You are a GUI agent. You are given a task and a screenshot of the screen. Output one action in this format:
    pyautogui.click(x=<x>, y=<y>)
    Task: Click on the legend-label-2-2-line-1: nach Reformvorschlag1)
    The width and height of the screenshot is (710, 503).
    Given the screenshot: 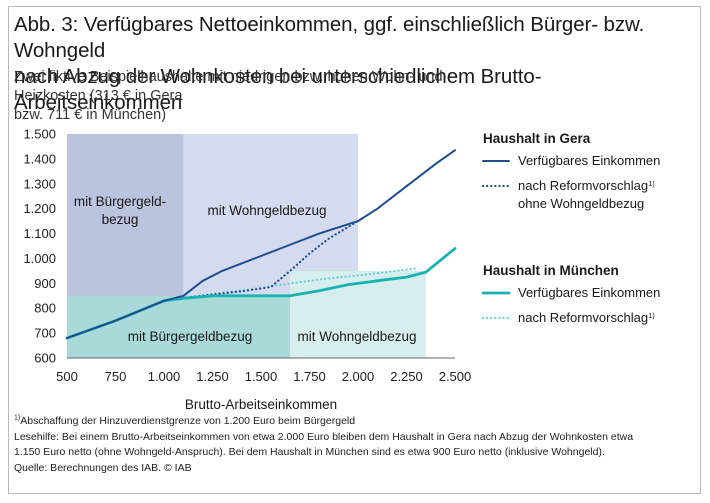 What is the action you would take?
    pyautogui.click(x=586, y=317)
    